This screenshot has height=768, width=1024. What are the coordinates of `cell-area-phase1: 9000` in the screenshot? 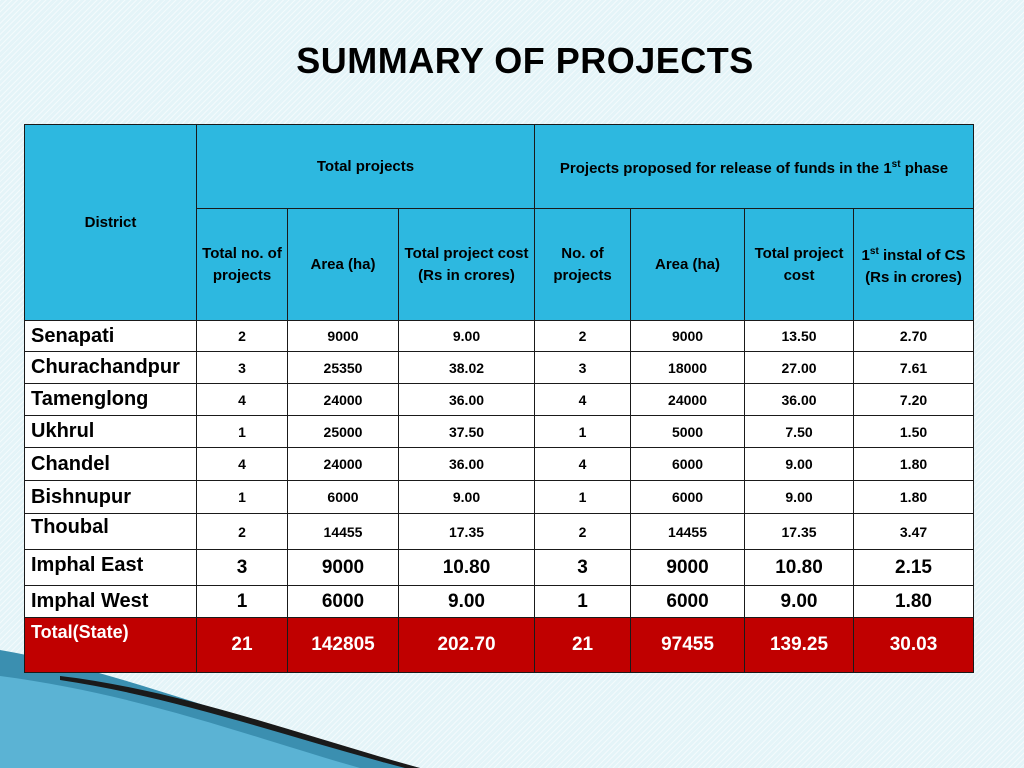 It's located at (688, 567).